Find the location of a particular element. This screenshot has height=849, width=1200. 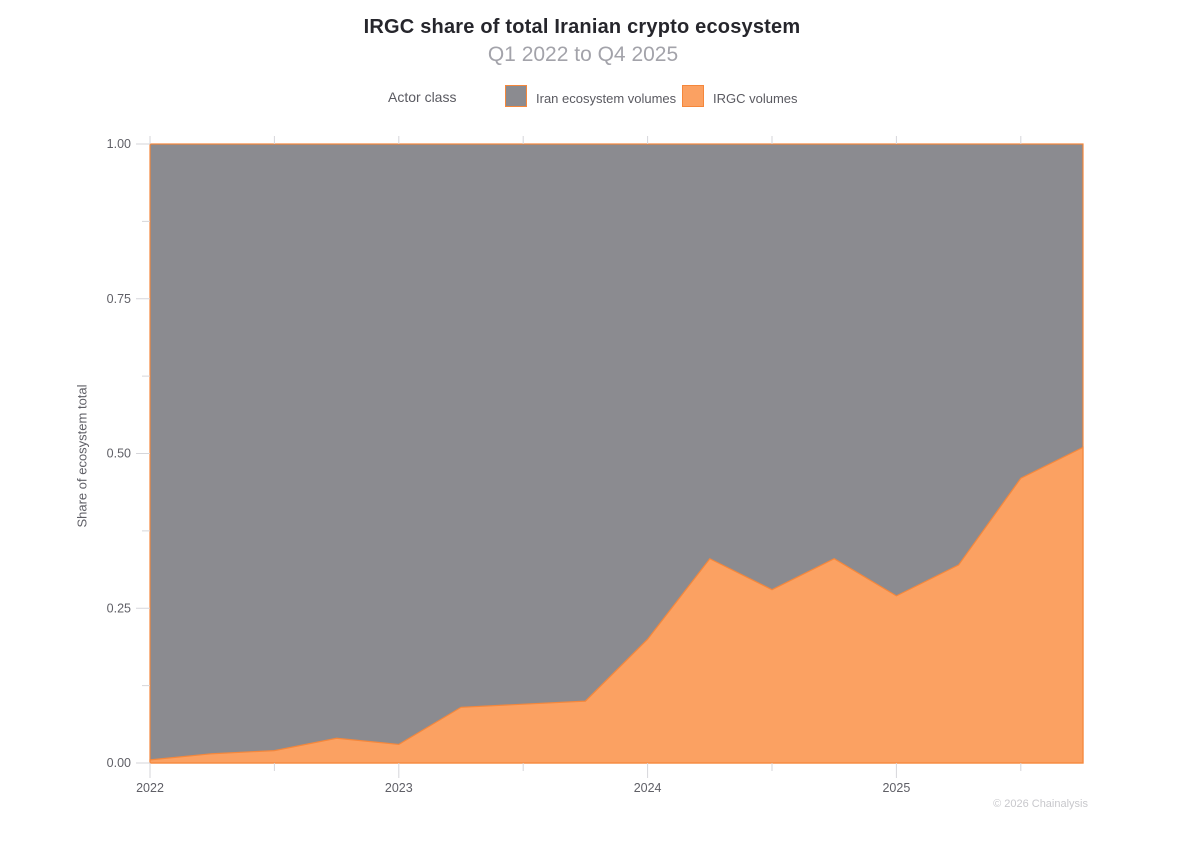

y-axis-label: 0.75 is located at coordinates (119, 299).